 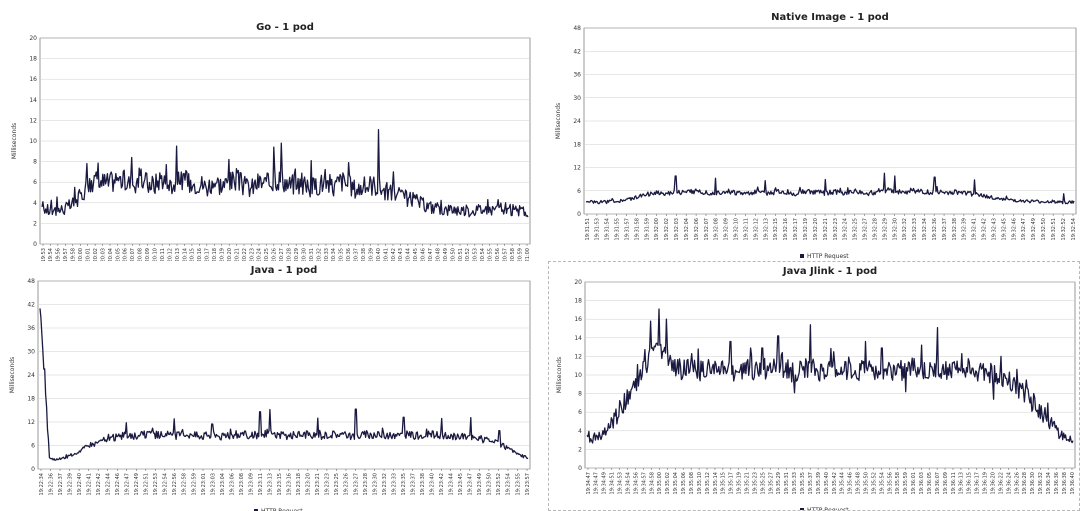 I want to click on x-tick-label: 19:23:47, so click(x=471, y=484).